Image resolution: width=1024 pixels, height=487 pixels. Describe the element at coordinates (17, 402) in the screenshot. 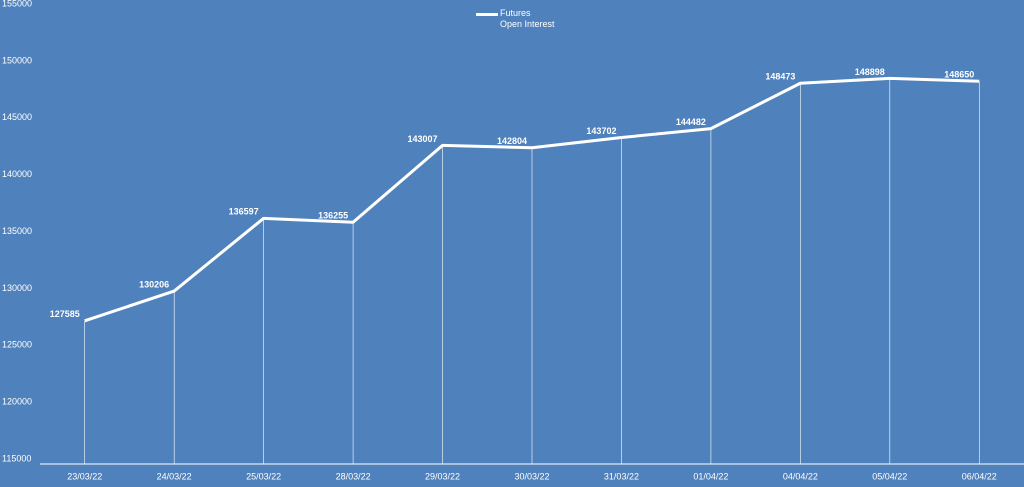

I see `y-tick-label: 120000` at that location.